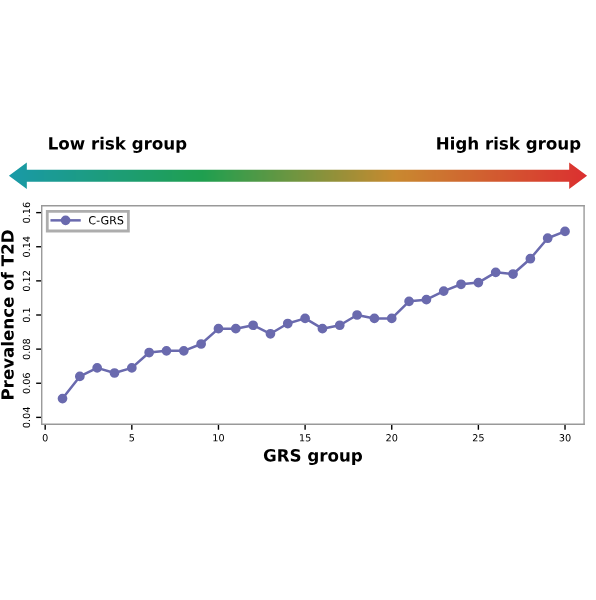  I want to click on y-axis-title: Prevalence of T2D, so click(7, 314).